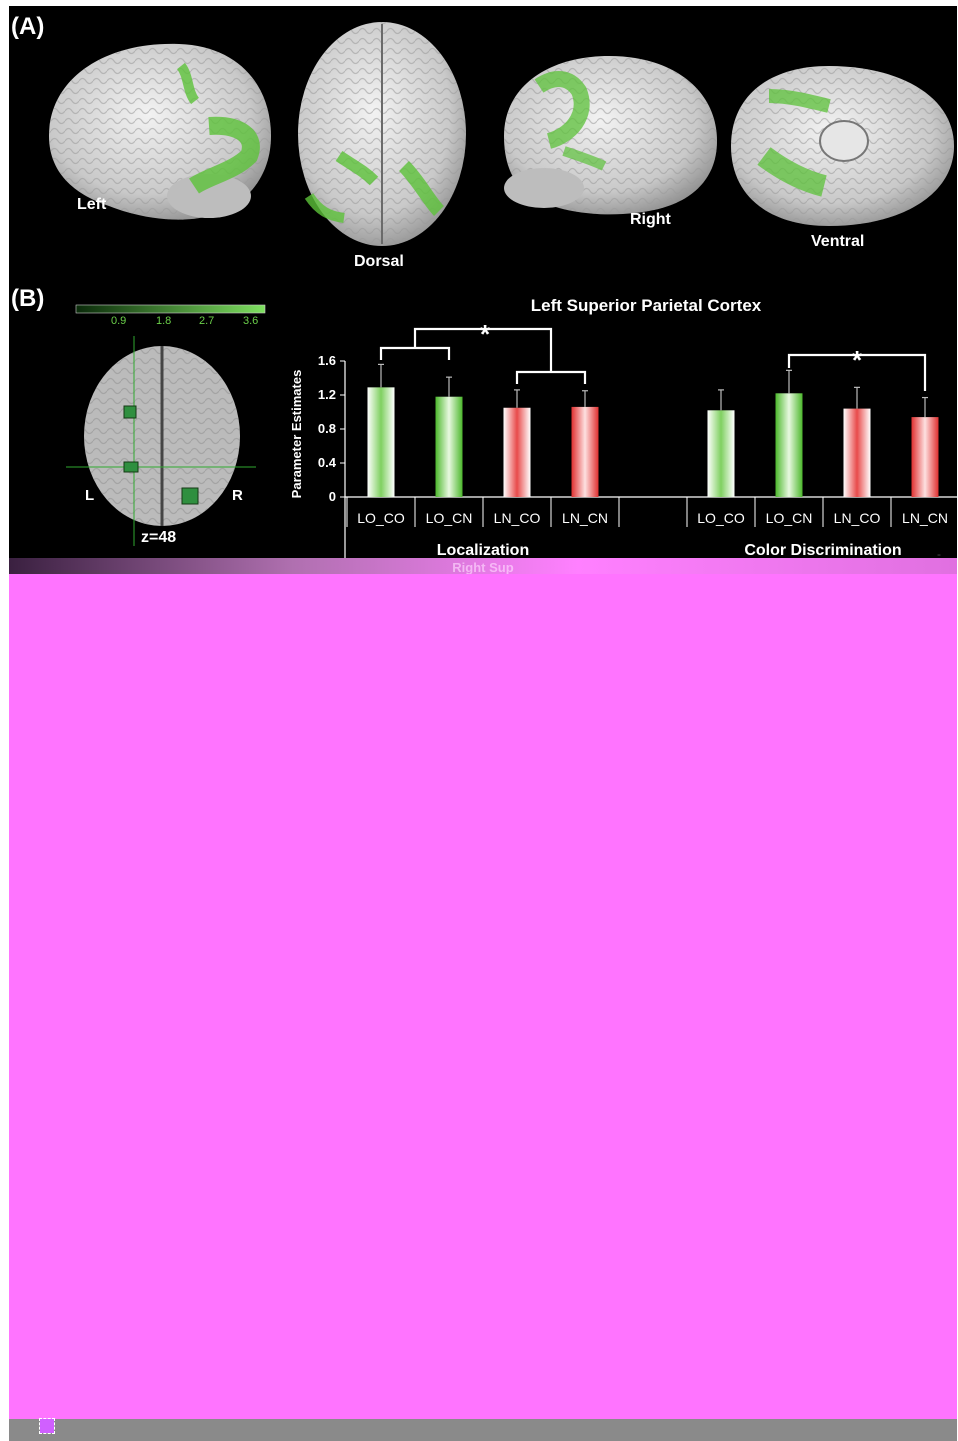 Image resolution: width=958 pixels, height=1441 pixels. What do you see at coordinates (163, 321) in the screenshot?
I see `colorbar-tick: 1.8` at bounding box center [163, 321].